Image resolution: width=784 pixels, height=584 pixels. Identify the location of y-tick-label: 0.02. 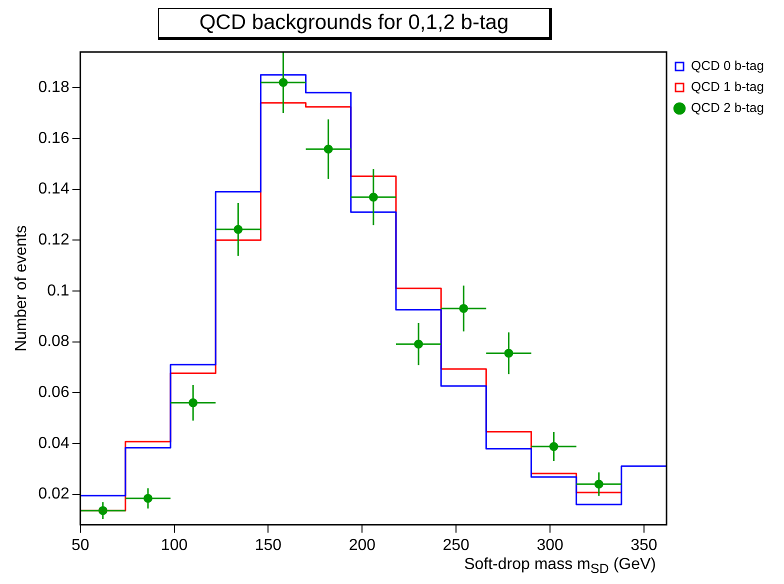
(54, 494).